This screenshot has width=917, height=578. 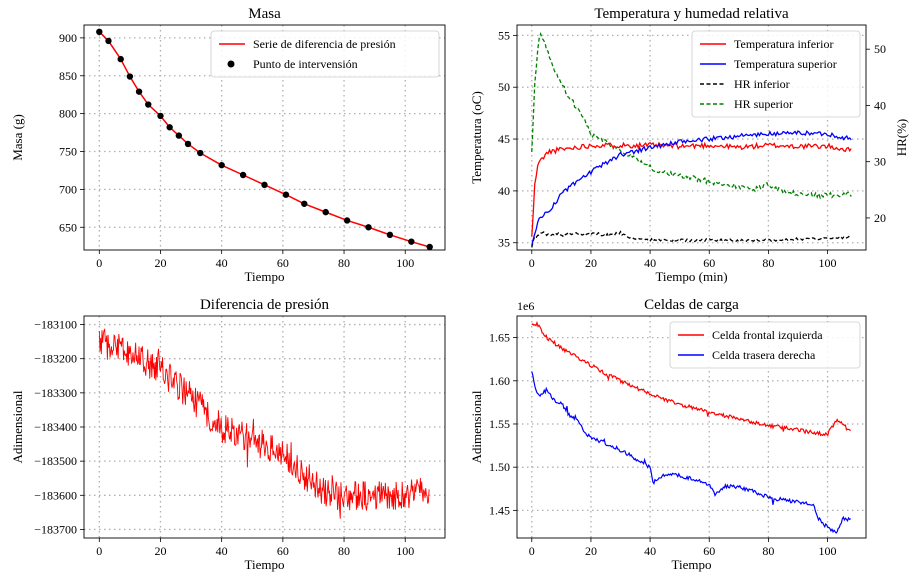 I want to click on y-axis-label: Masa (g), so click(x=17, y=137).